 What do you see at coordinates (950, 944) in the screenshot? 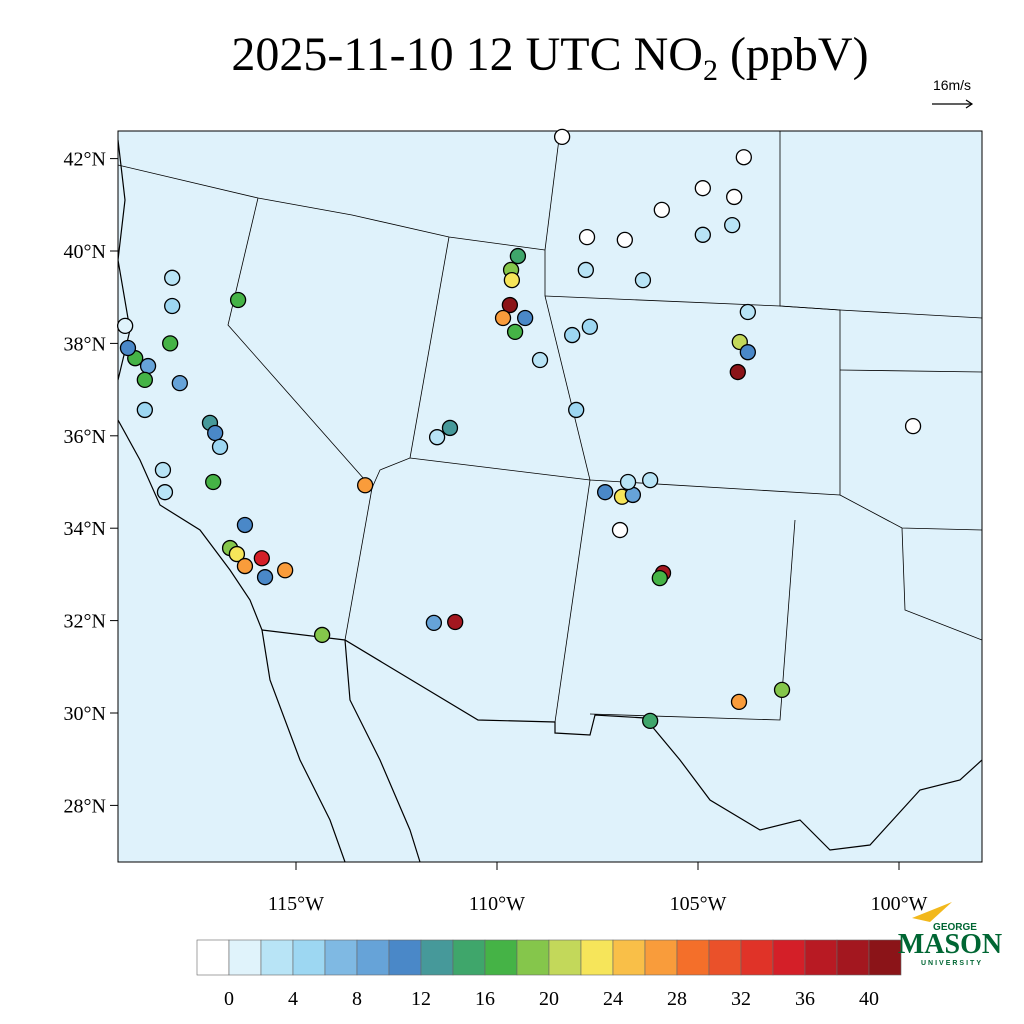
I see `logo-line2: MASON` at bounding box center [950, 944].